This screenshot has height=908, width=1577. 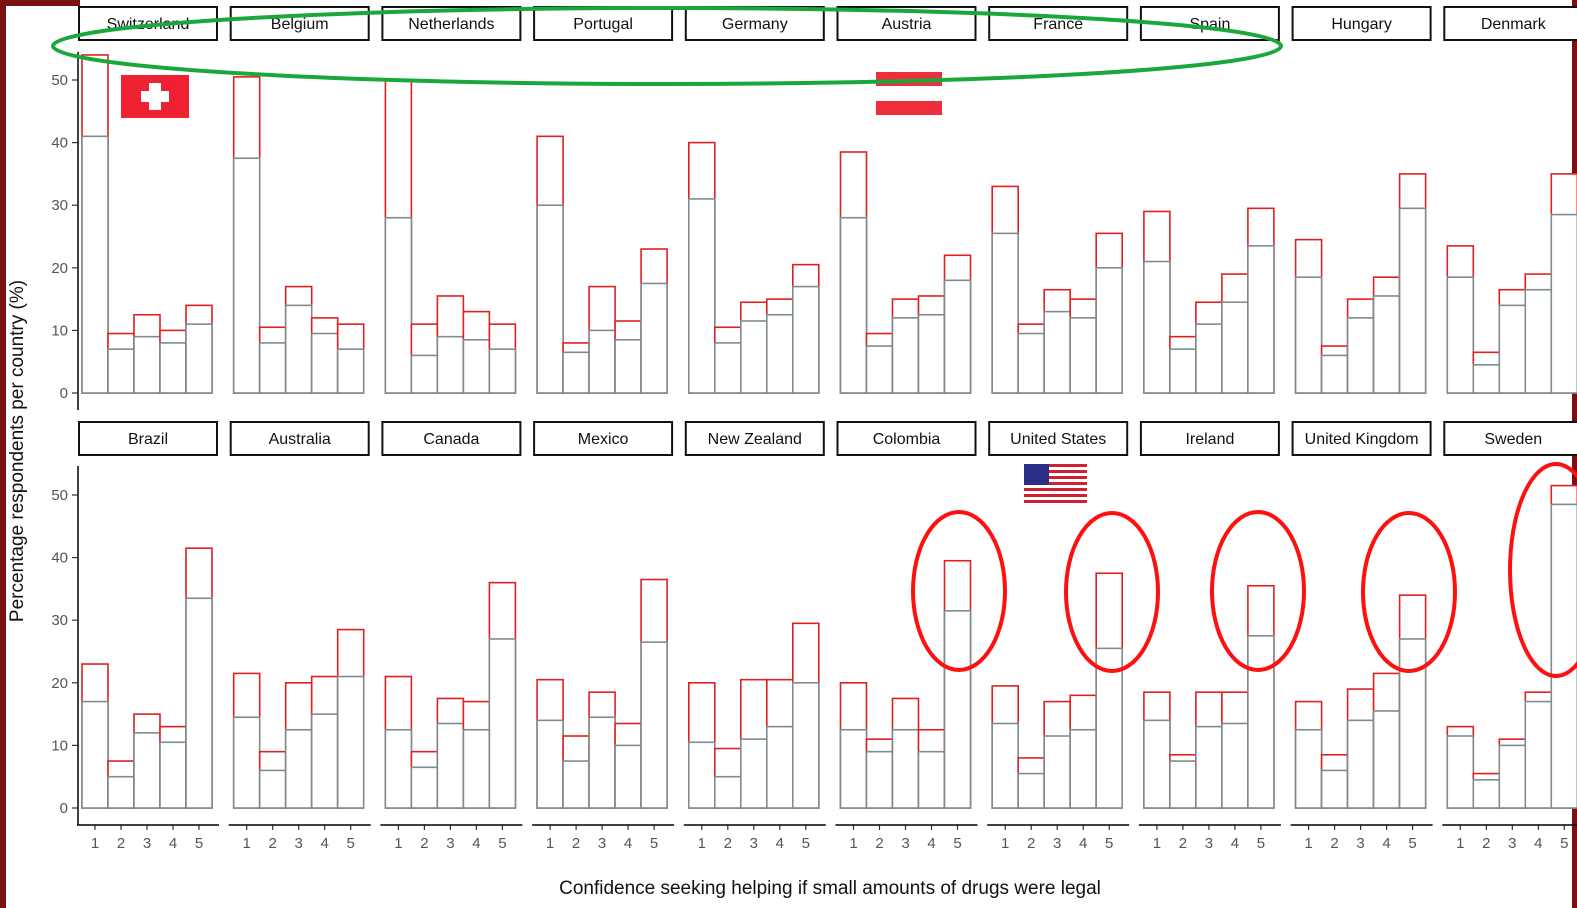 I want to click on y-tick-label: 20, so click(x=59, y=683).